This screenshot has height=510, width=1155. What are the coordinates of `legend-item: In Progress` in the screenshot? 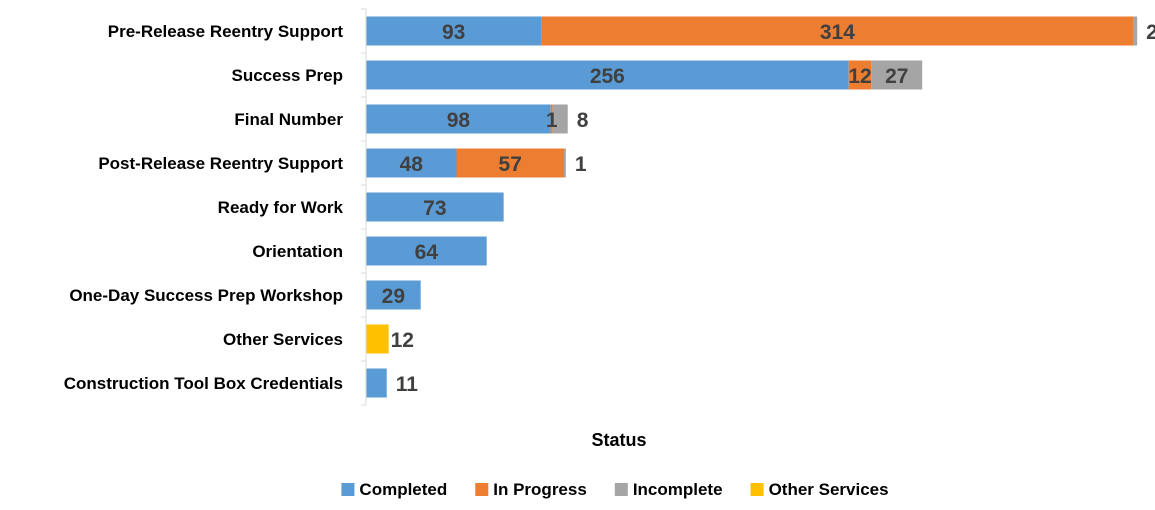 It's located at (531, 489).